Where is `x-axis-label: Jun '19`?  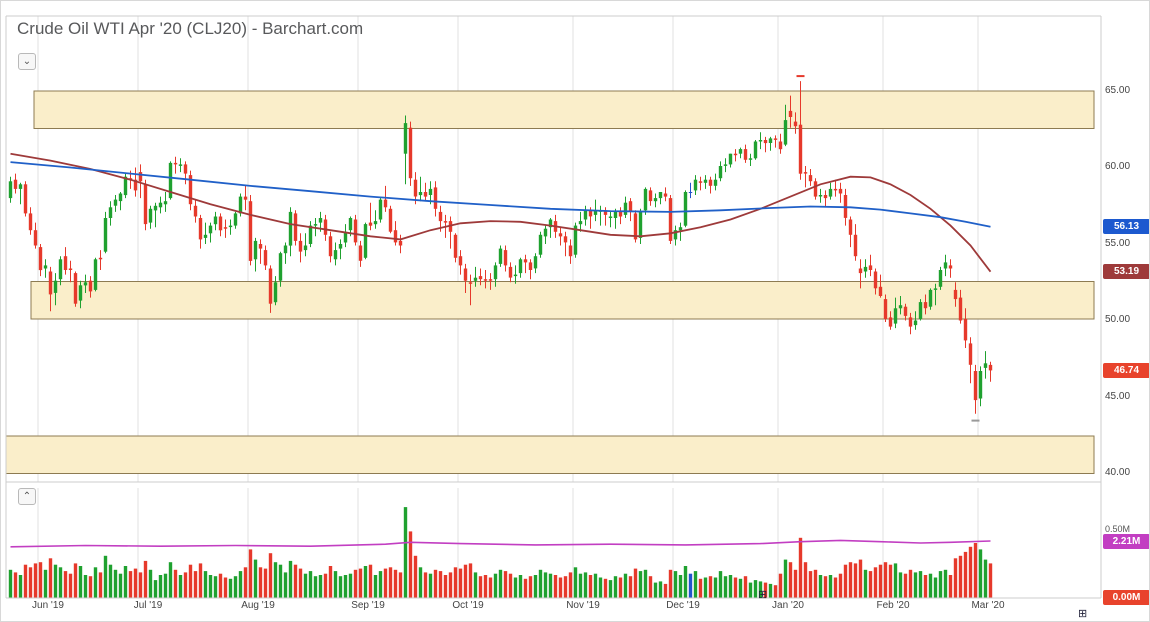 x-axis-label: Jun '19 is located at coordinates (48, 605).